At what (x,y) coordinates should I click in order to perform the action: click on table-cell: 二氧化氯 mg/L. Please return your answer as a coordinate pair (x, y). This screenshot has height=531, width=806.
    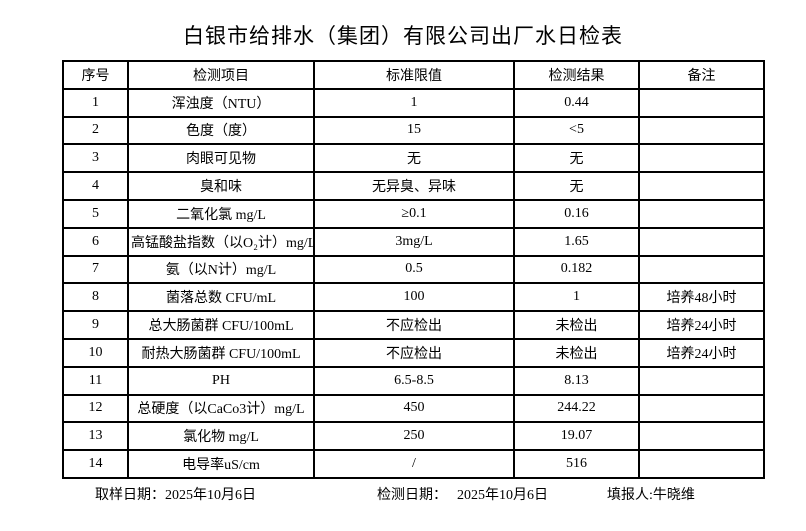
    Looking at the image, I should click on (221, 213).